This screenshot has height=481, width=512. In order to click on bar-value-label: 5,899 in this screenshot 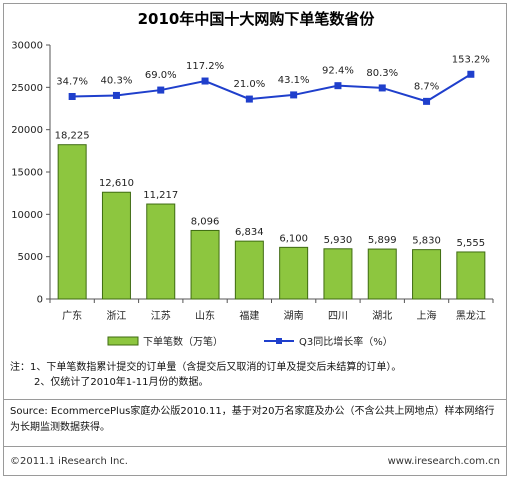, I will do `click(382, 240)`.